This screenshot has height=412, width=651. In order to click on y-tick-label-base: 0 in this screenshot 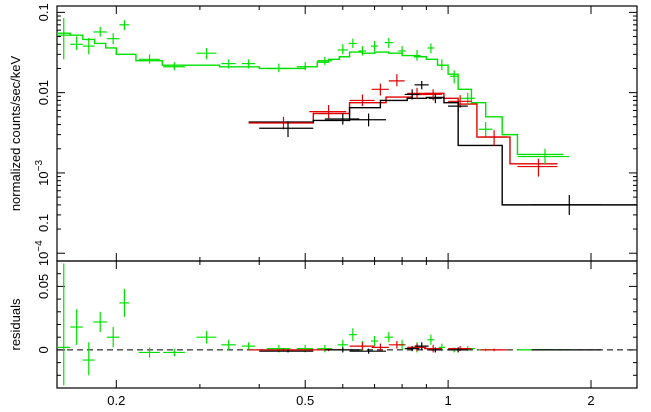, I will do `click(43, 349)`.